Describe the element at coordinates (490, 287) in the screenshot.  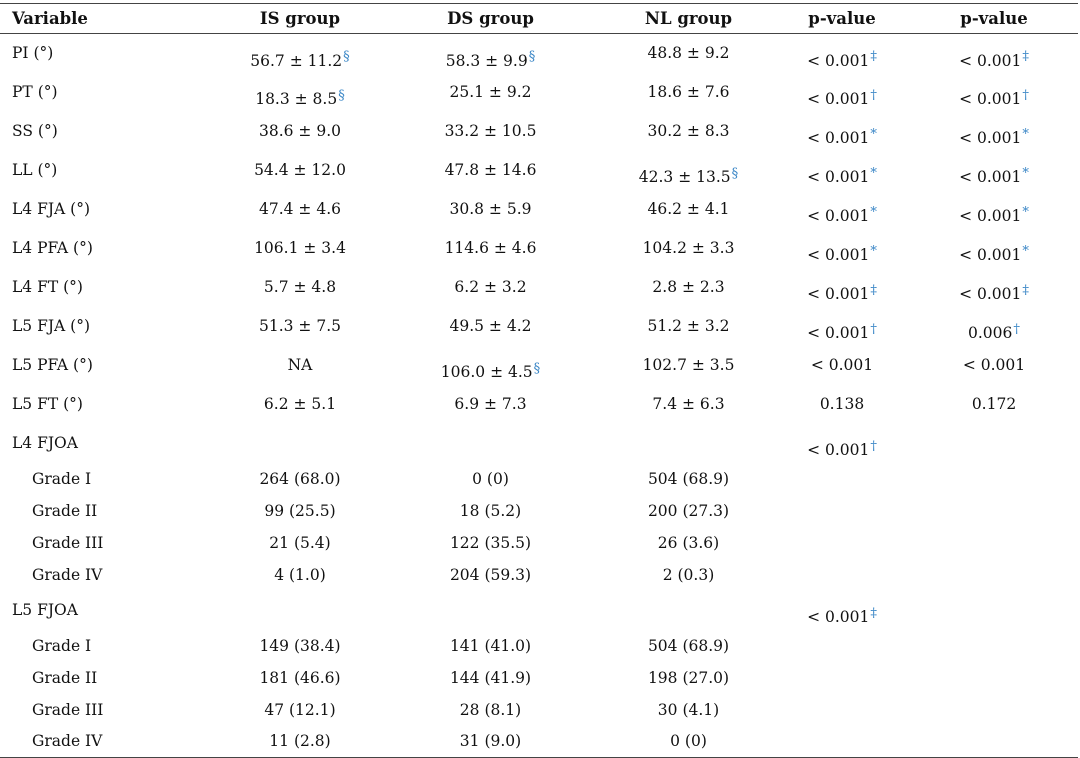
I see `ds-group-cell: 6.2 ± 3.2` at that location.